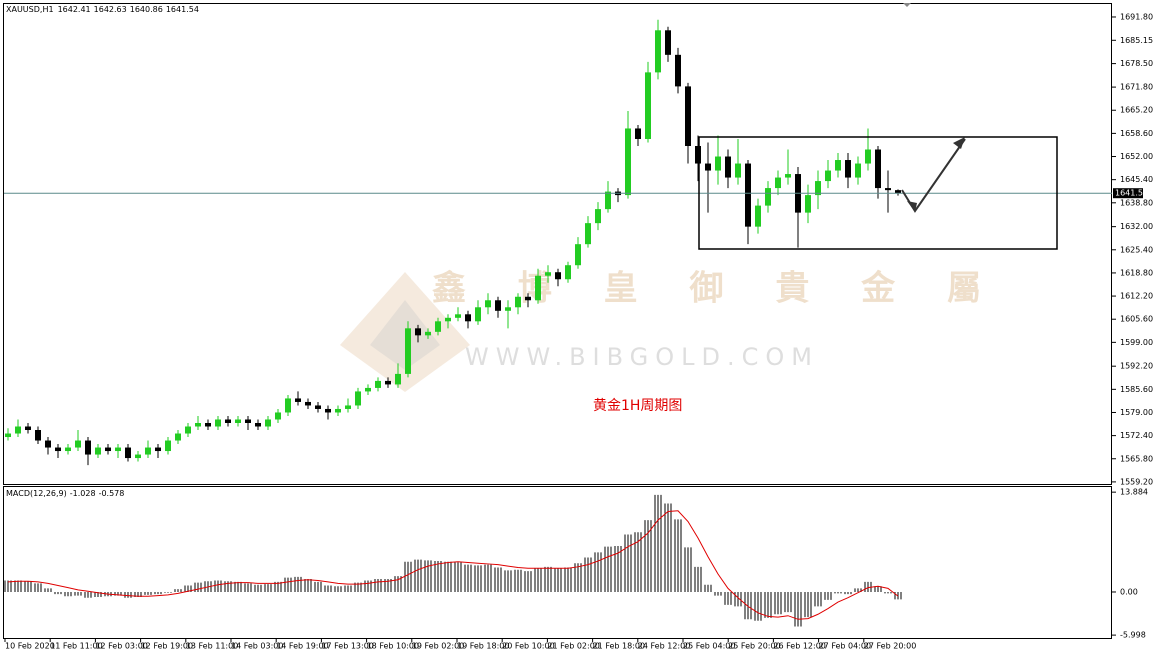 This screenshot has height=654, width=1170. What do you see at coordinates (302, 646) in the screenshot?
I see `x-tick-label: 14 Feb 19:00` at bounding box center [302, 646].